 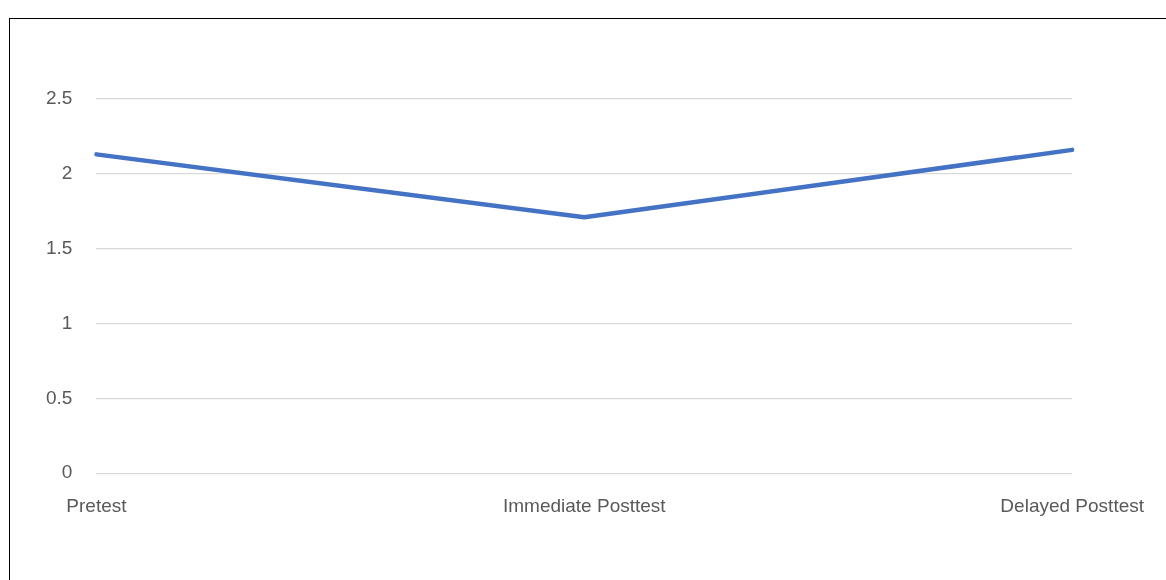 I want to click on x-tick-label: Pretest, so click(x=97, y=505).